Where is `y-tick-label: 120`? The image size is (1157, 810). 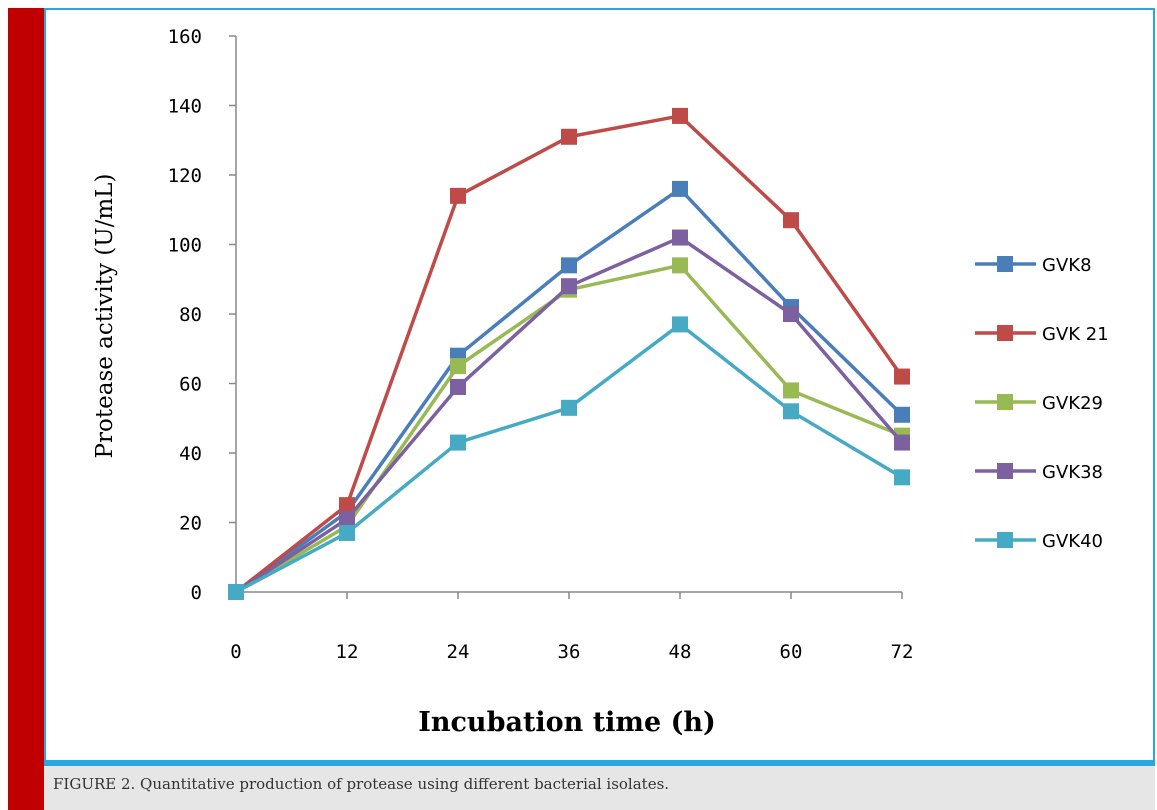
y-tick-label: 120 is located at coordinates (185, 176).